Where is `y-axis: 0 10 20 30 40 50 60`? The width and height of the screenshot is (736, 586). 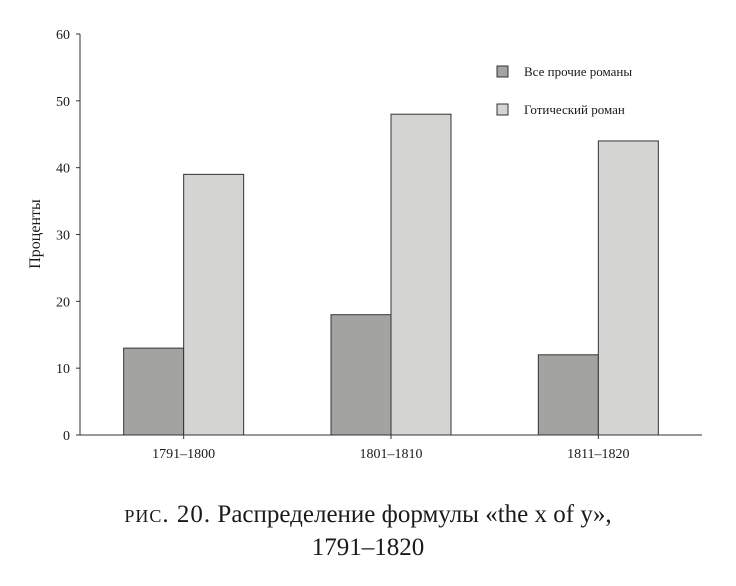 y-axis: 0 10 20 30 40 50 60 is located at coordinates (68, 236).